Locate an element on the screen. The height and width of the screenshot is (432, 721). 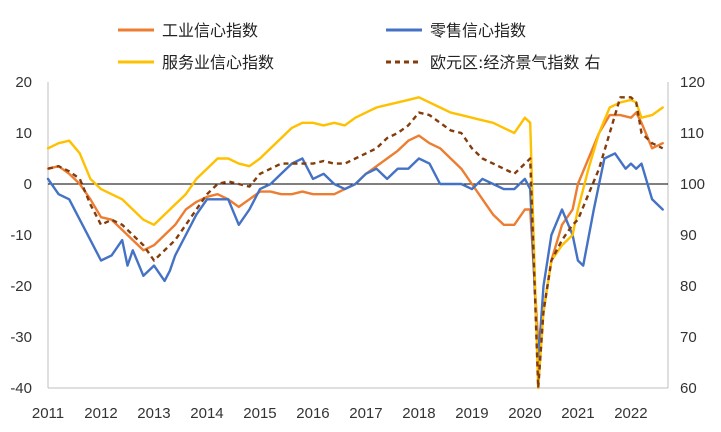
y2-tick-label: 60 is located at coordinates (688, 388).